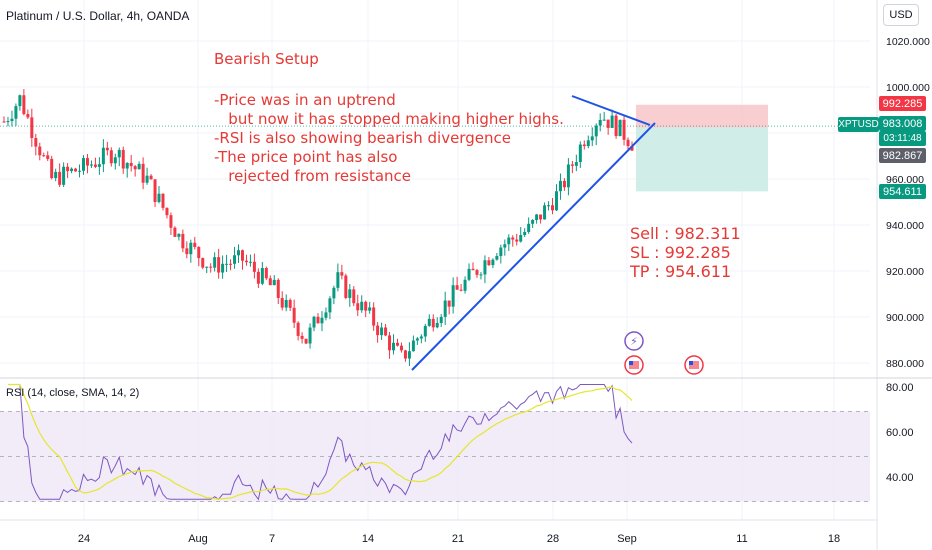 This screenshot has height=550, width=932. Describe the element at coordinates (900, 433) in the screenshot. I see `rsi-tick-60: 60.00` at that location.